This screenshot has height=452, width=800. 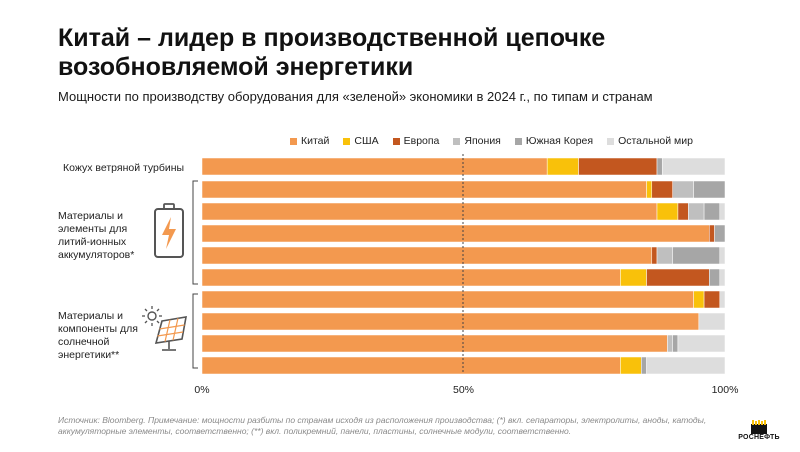 I want to click on x-tick-label: 0%, so click(x=201, y=390).